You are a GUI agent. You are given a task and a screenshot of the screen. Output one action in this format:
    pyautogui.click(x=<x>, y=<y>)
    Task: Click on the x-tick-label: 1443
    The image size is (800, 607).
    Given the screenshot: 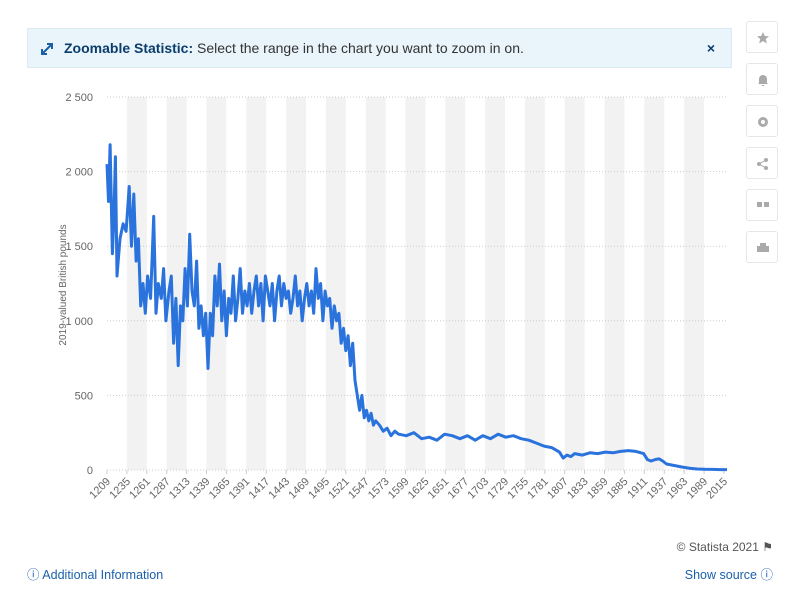 What is the action you would take?
    pyautogui.click(x=279, y=489)
    